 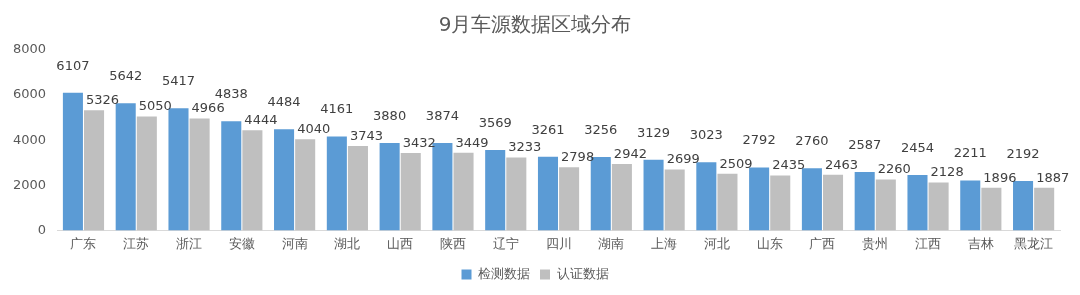 What do you see at coordinates (578, 157) in the screenshot?
I see `data-label: 2798` at bounding box center [578, 157].